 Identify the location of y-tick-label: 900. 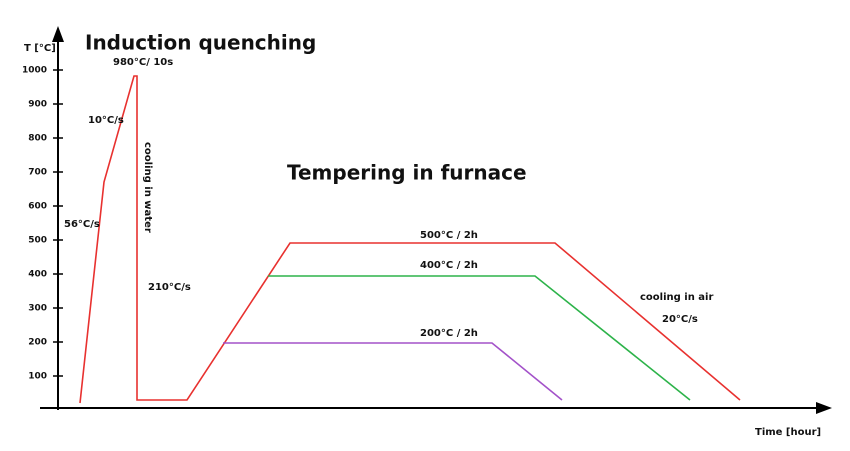
(37, 105).